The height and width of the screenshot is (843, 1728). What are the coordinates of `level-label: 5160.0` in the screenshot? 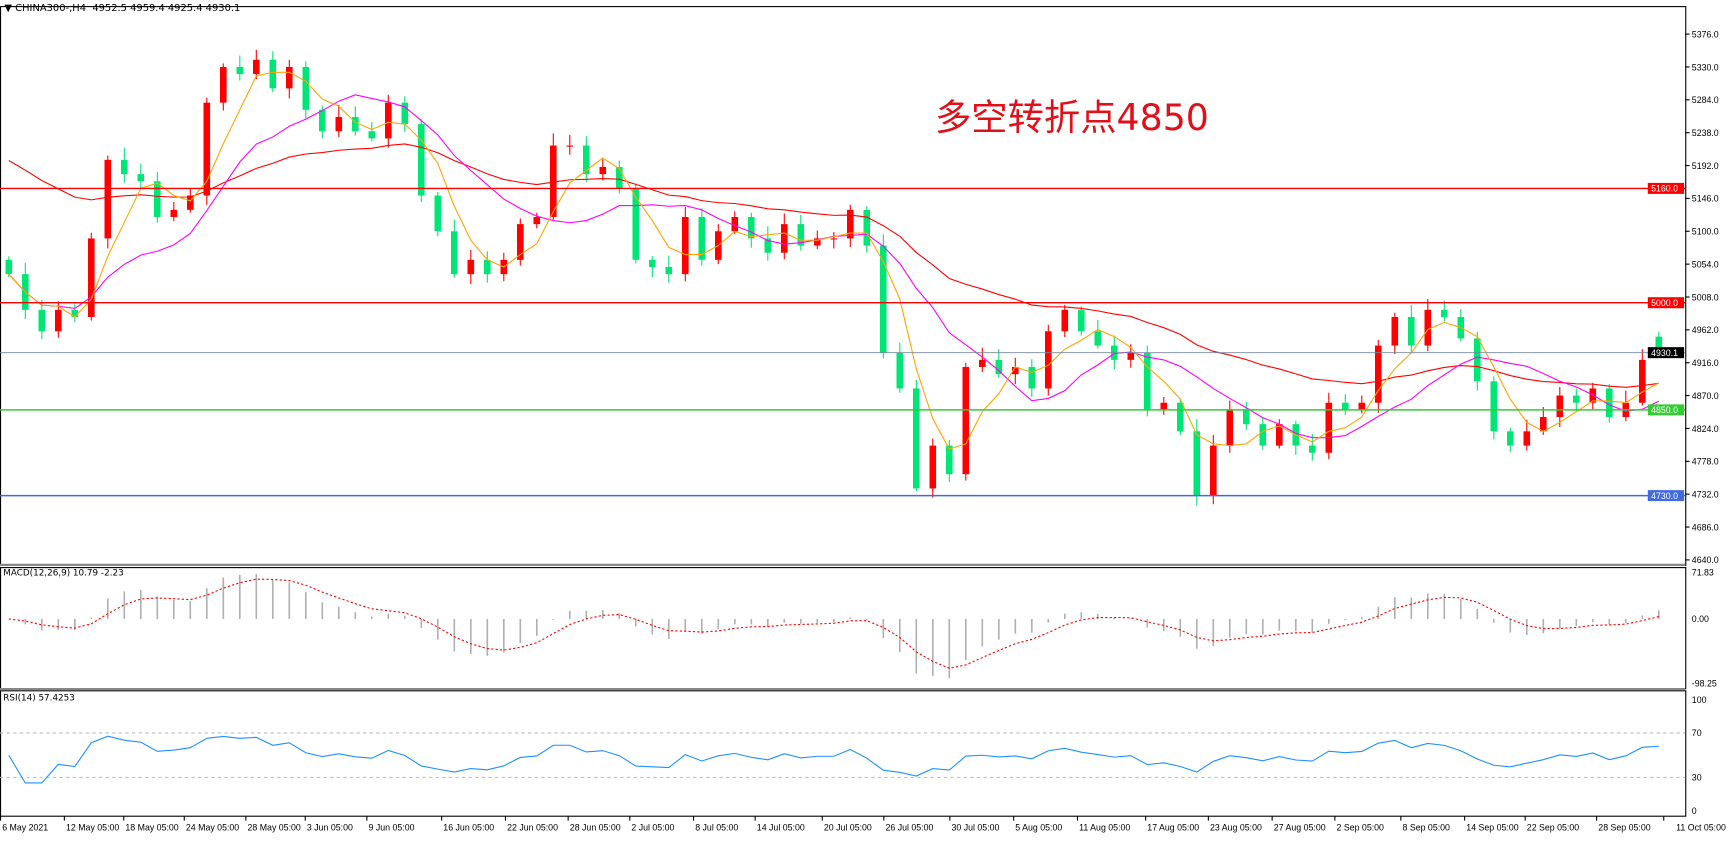 It's located at (1664, 189).